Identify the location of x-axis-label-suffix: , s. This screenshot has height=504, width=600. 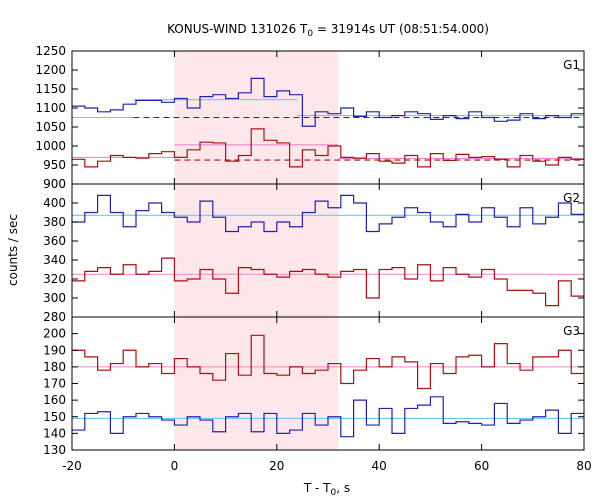
(343, 488).